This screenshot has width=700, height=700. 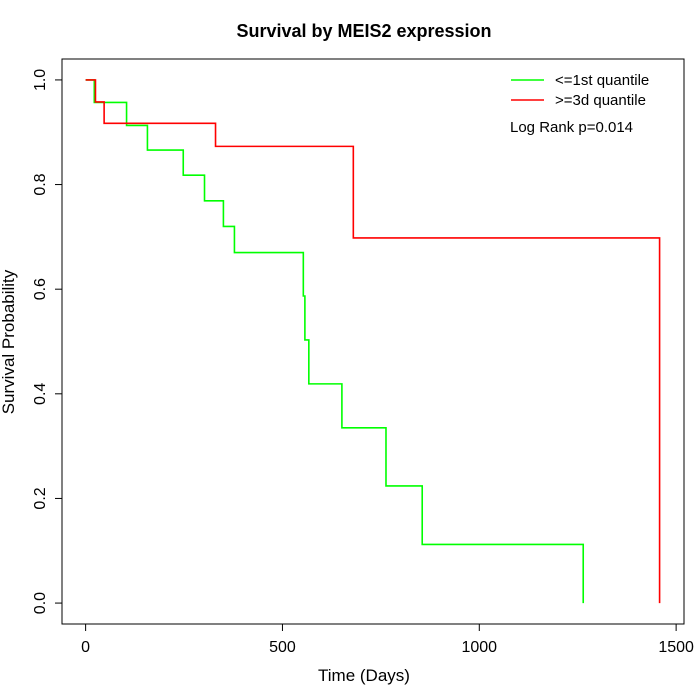 What do you see at coordinates (580, 90) in the screenshot?
I see `legend: <=1st quantile >=3d quantile` at bounding box center [580, 90].